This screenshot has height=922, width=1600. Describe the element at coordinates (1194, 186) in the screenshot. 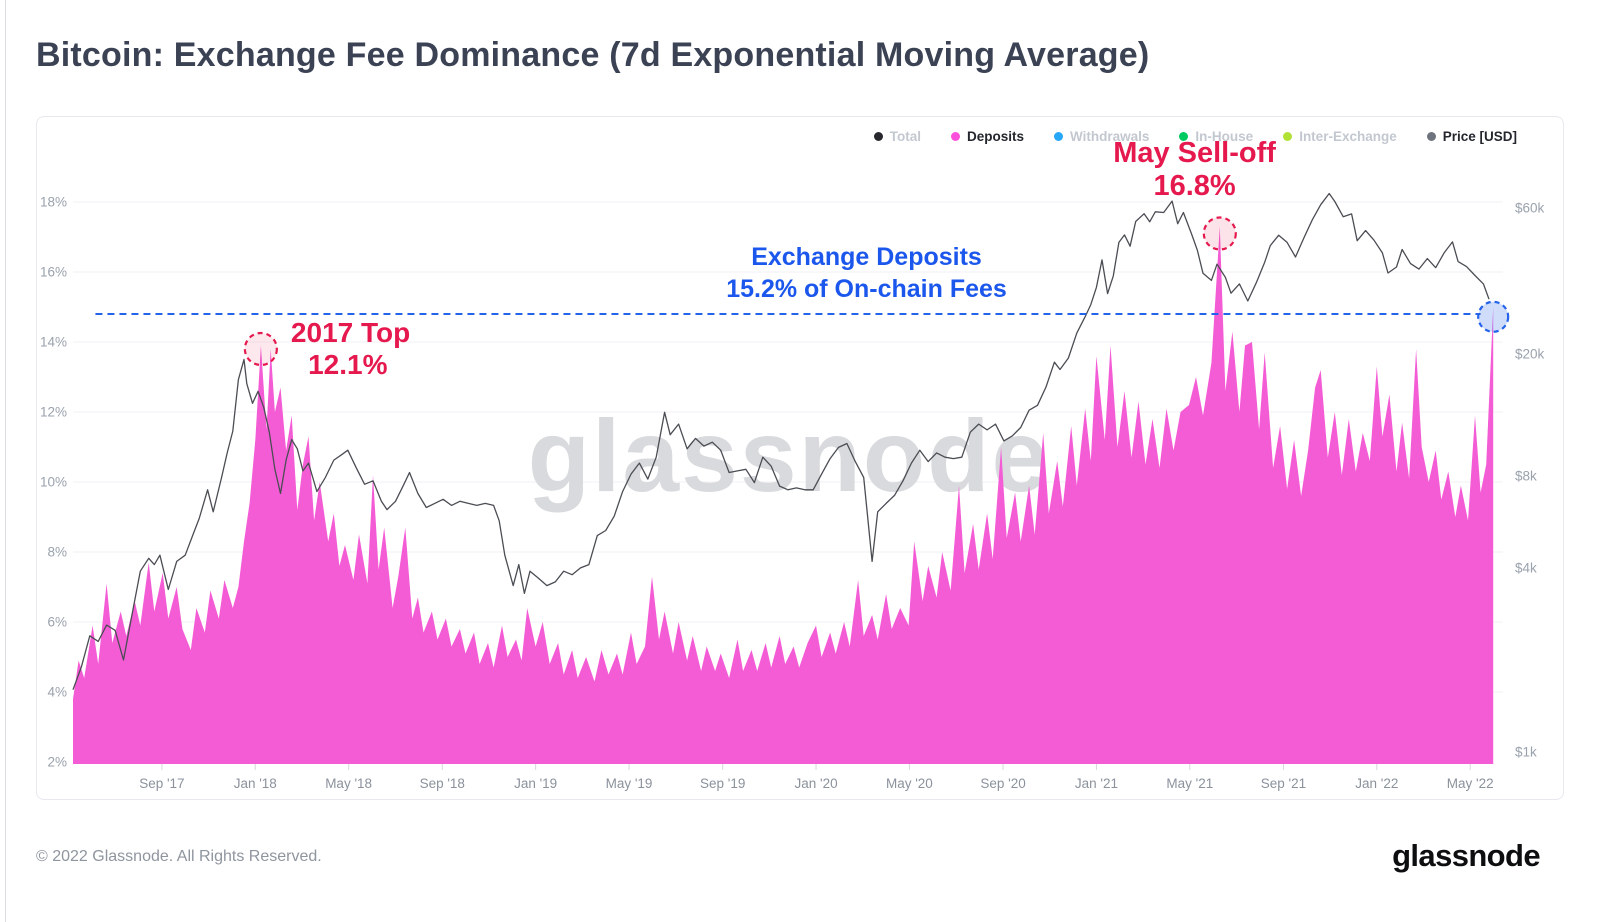

I see `annotation-may-selloff-line-1: 16.8%` at that location.